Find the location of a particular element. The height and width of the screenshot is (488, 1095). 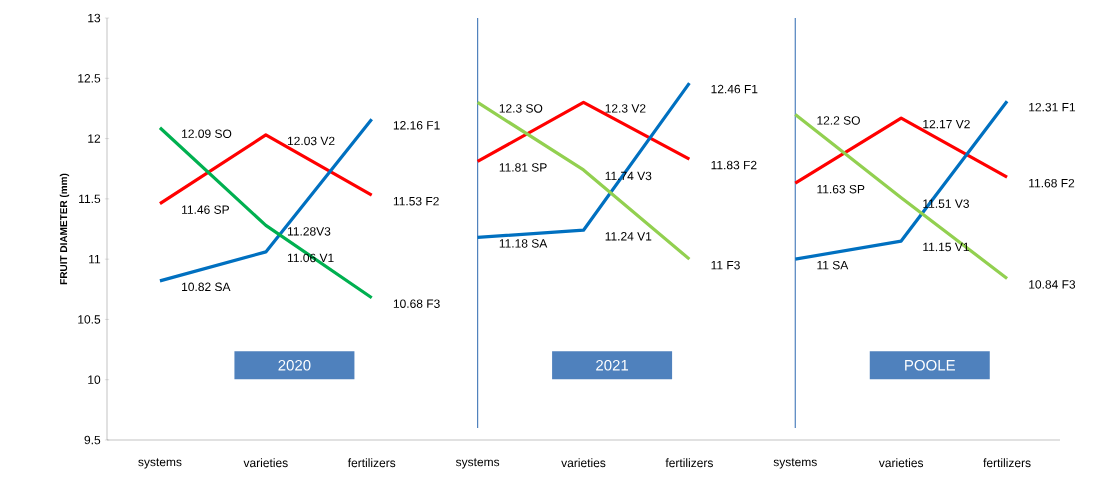

annotation: 2020 is located at coordinates (294, 365).